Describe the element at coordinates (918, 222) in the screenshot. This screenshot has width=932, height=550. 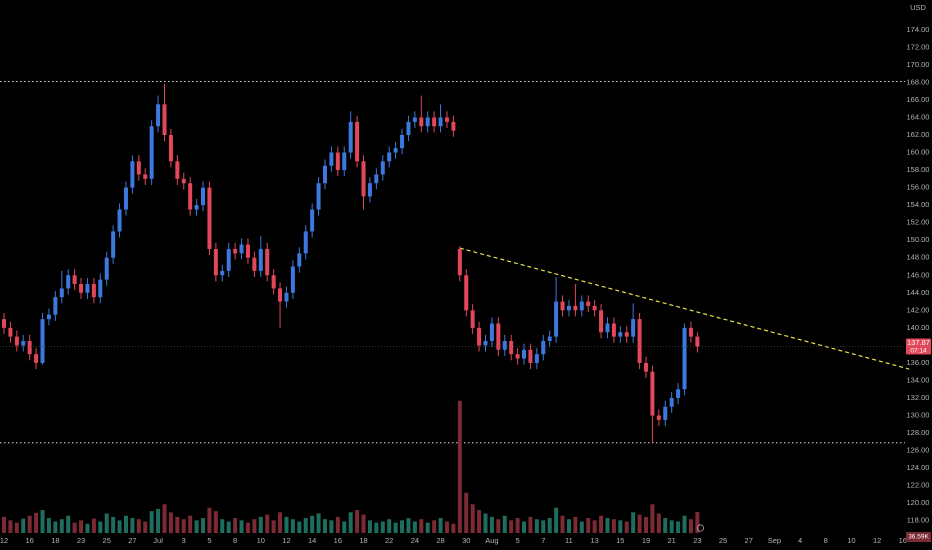
I see `y-tick-label: 152.00` at that location.